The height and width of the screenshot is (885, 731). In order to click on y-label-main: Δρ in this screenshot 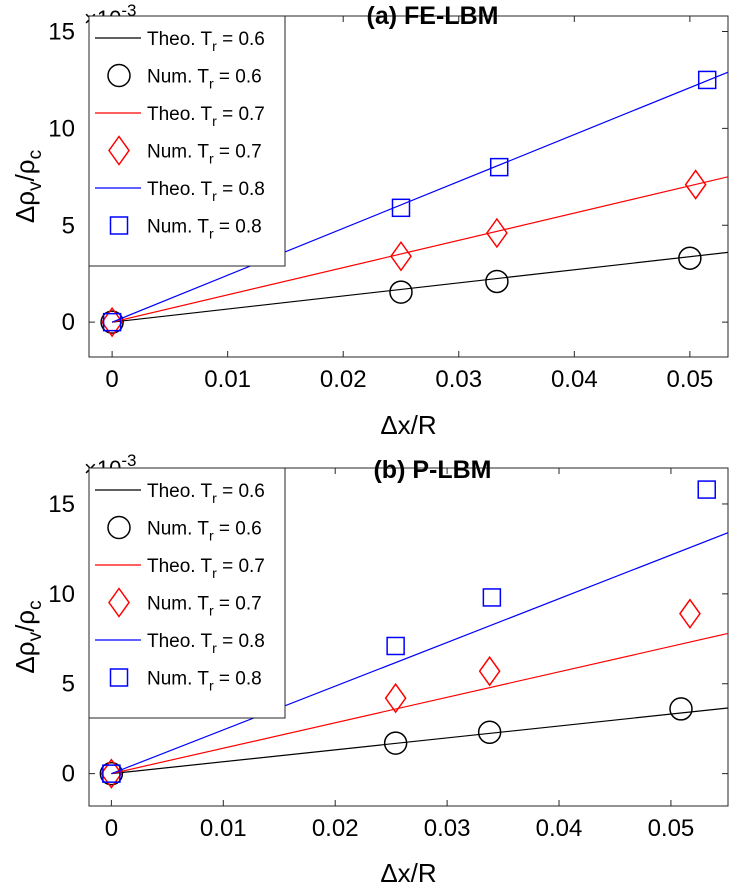, I will do `click(25, 657)`.